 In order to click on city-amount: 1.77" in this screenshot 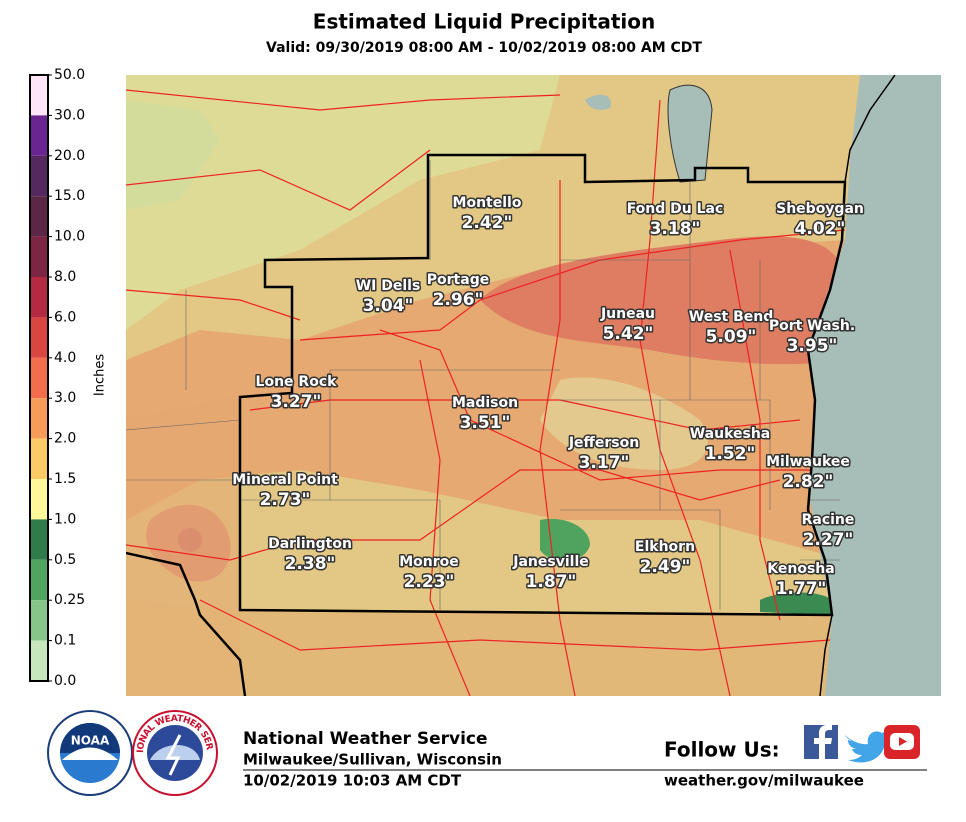, I will do `click(801, 589)`.